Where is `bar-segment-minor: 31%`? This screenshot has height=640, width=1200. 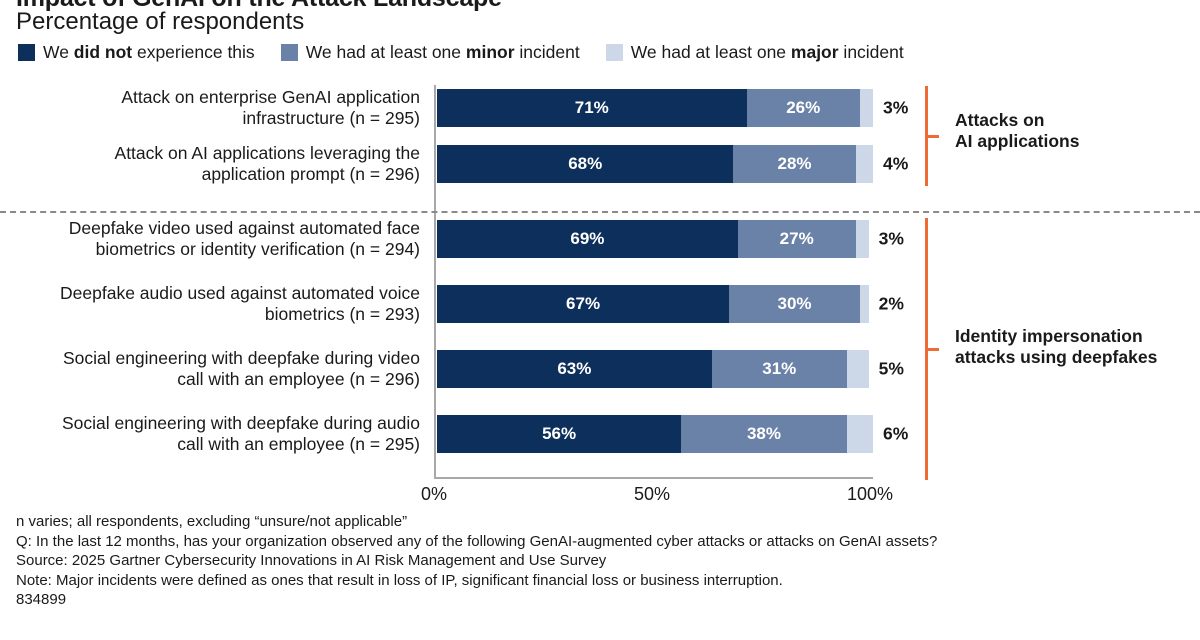
bar-segment-minor: 31% is located at coordinates (779, 369).